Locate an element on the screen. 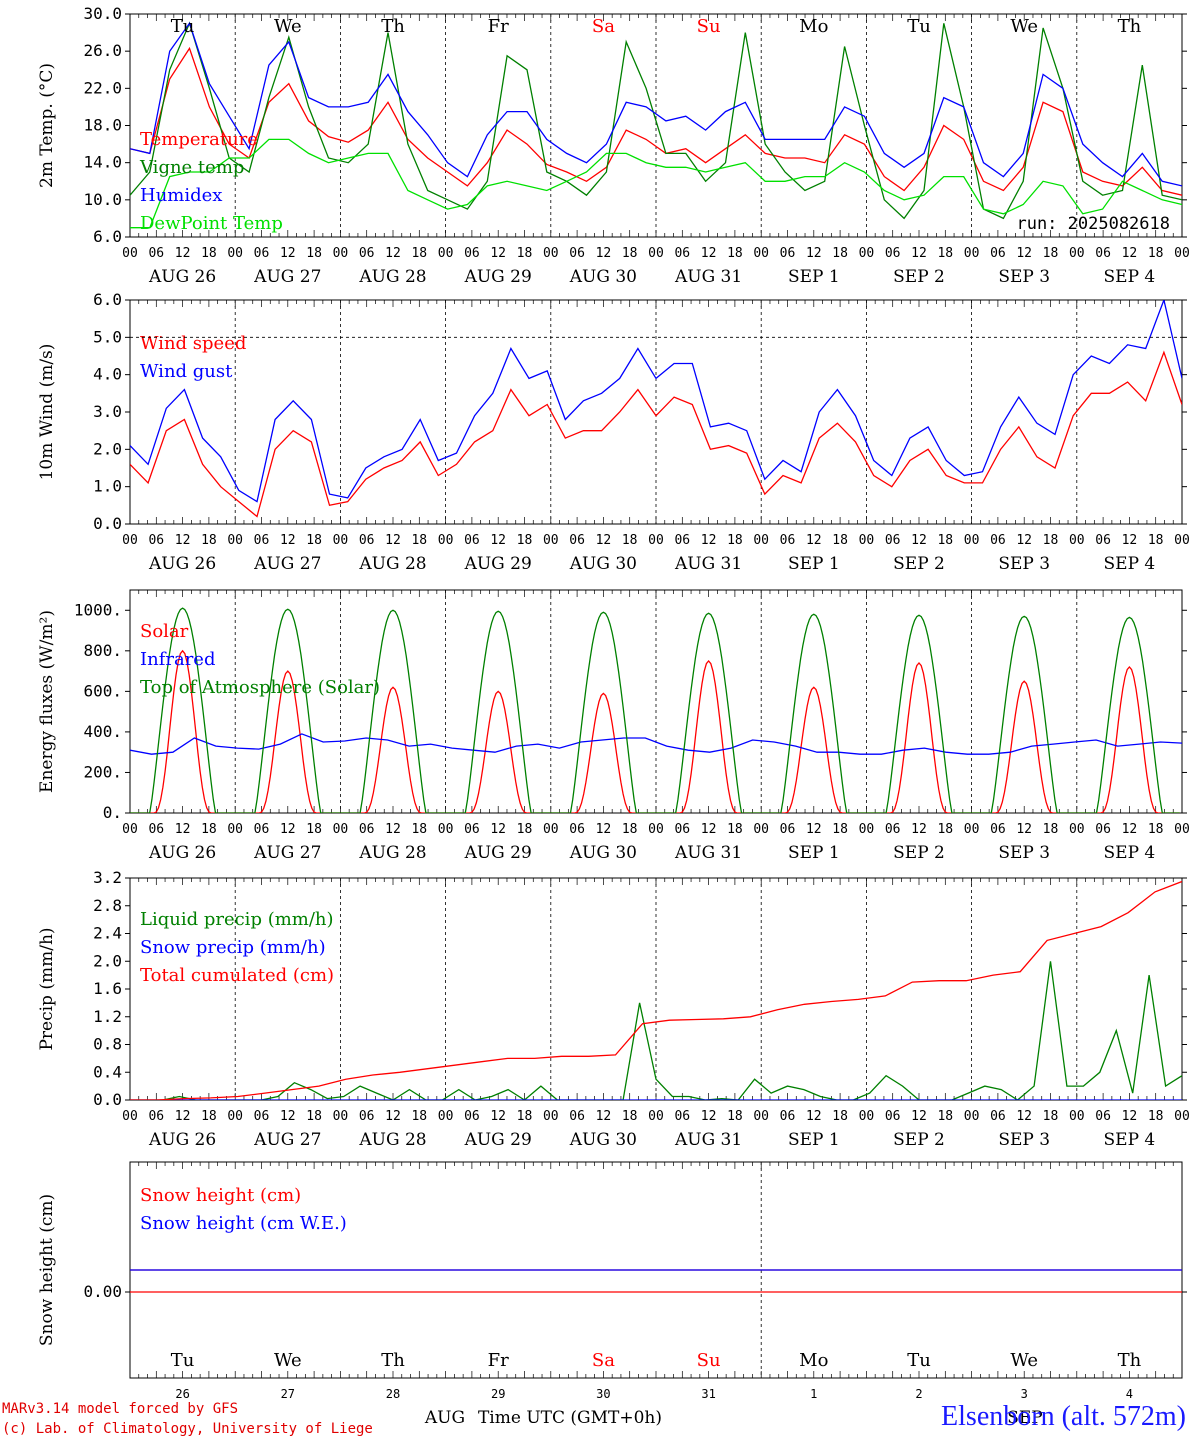  y-axis-label: Energy fluxes (W/m²) is located at coordinates (47, 701).